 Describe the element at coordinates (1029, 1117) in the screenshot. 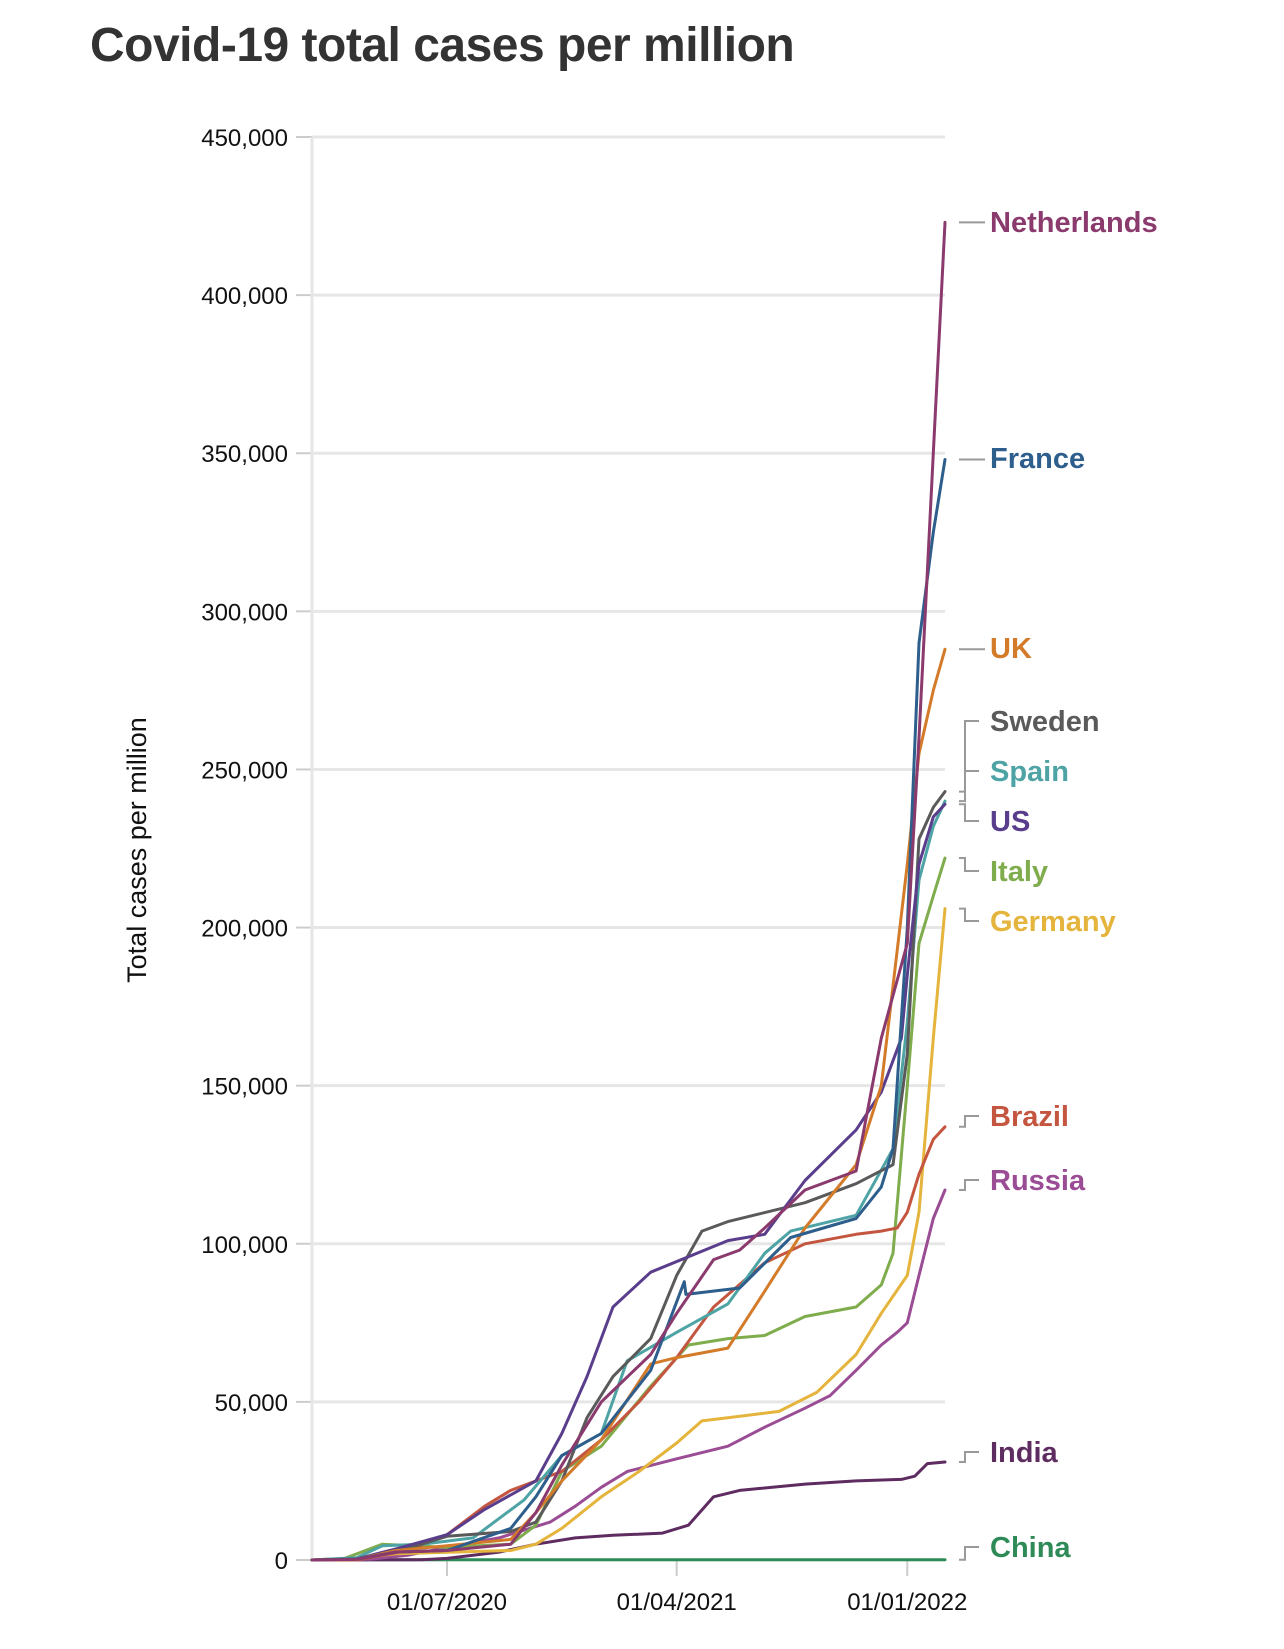

I see `series-label-brazil: Brazil` at that location.